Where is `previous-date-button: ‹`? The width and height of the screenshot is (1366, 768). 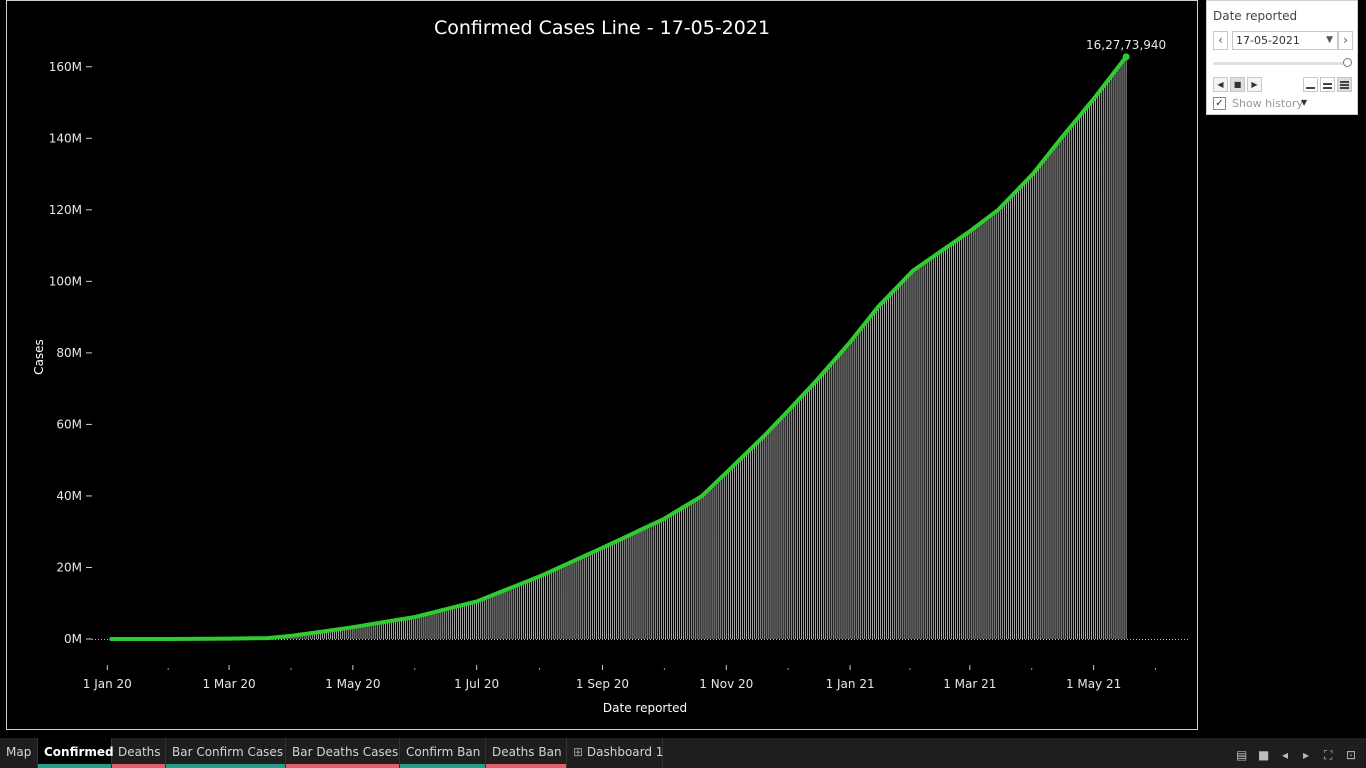
previous-date-button: ‹ is located at coordinates (1220, 40).